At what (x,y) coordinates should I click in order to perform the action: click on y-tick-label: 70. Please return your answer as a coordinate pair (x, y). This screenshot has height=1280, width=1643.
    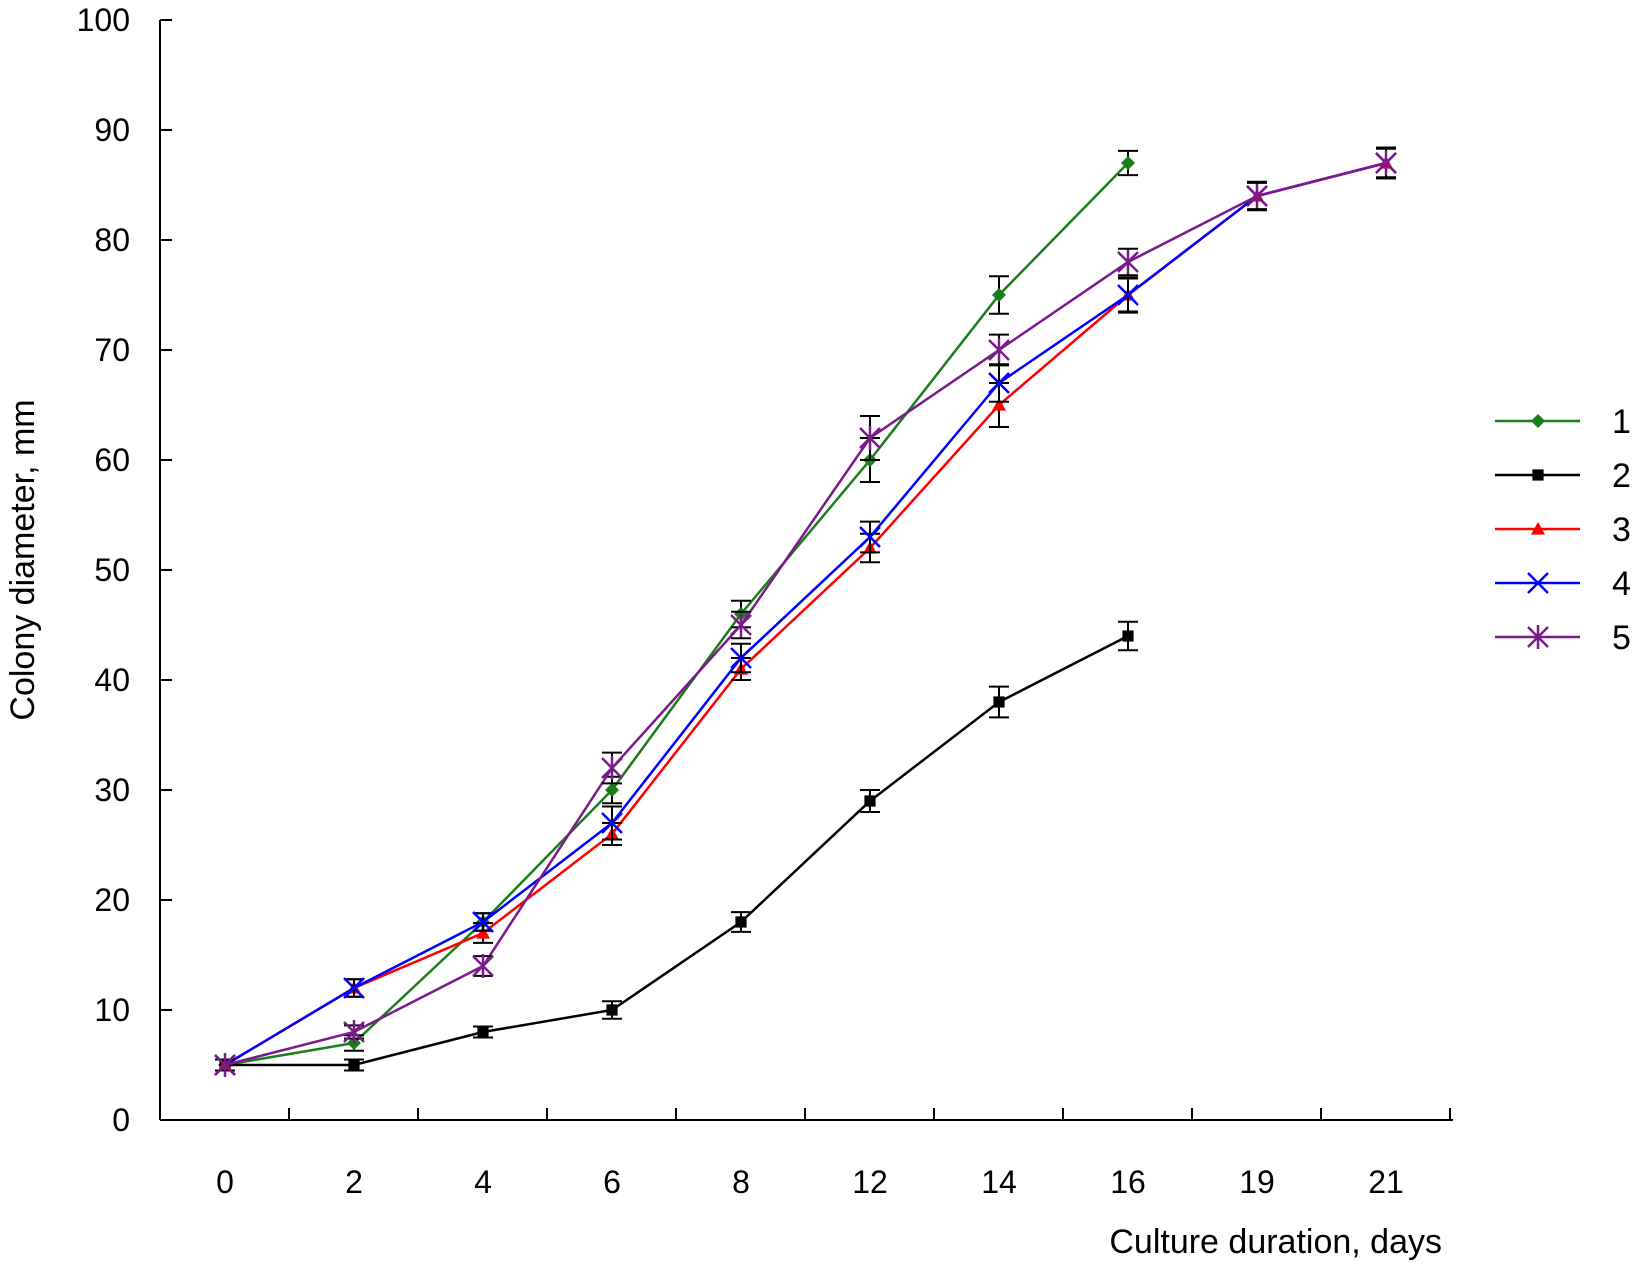
    Looking at the image, I should click on (112, 350).